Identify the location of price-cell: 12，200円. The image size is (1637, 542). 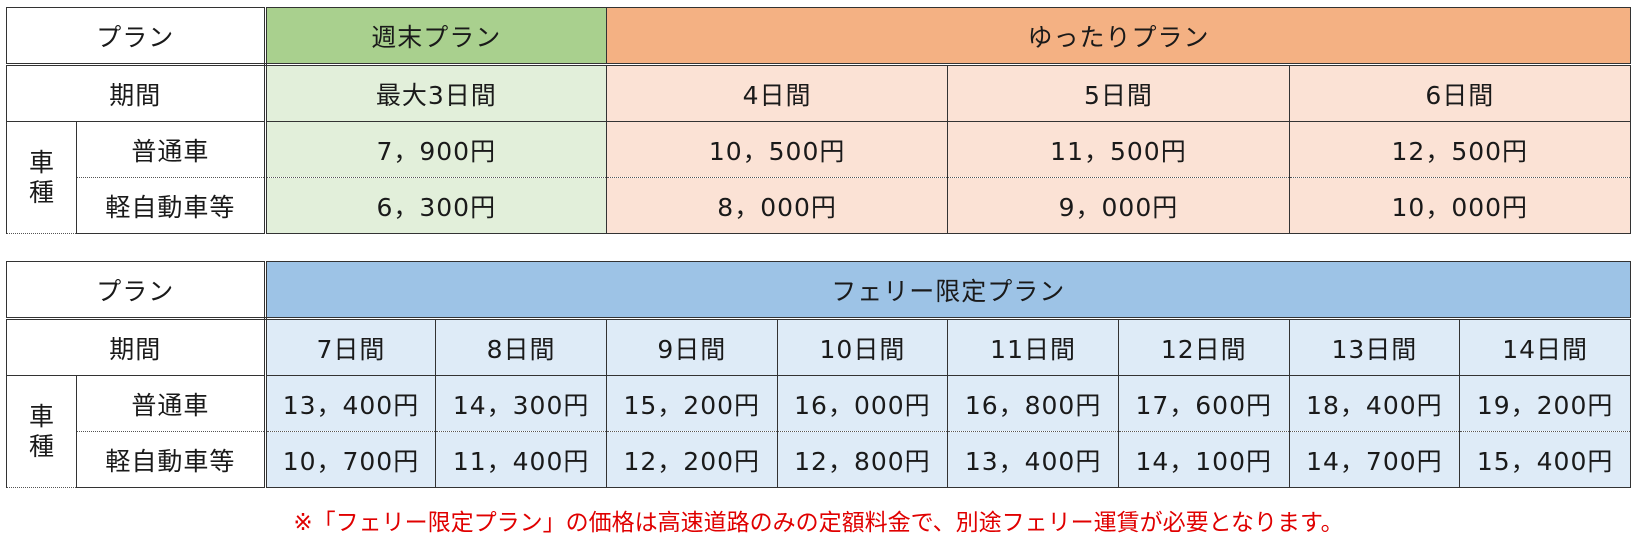
(691, 459).